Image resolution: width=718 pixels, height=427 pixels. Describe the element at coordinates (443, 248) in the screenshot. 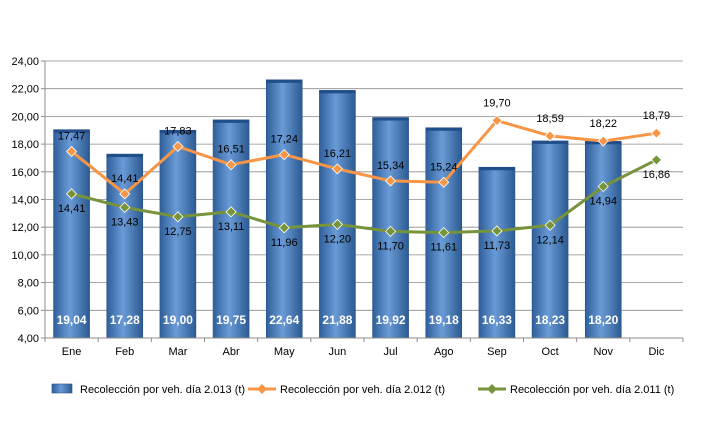

I see `line-data-label: 11,61` at that location.